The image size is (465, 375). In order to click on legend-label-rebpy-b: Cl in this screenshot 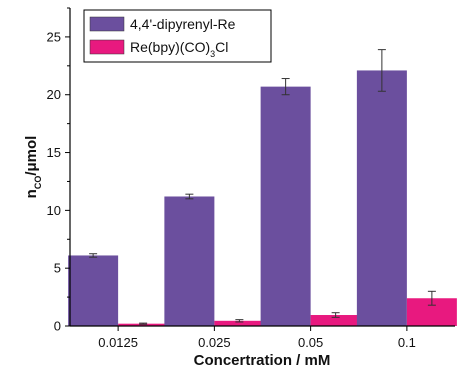, I will do `click(221, 47)`.